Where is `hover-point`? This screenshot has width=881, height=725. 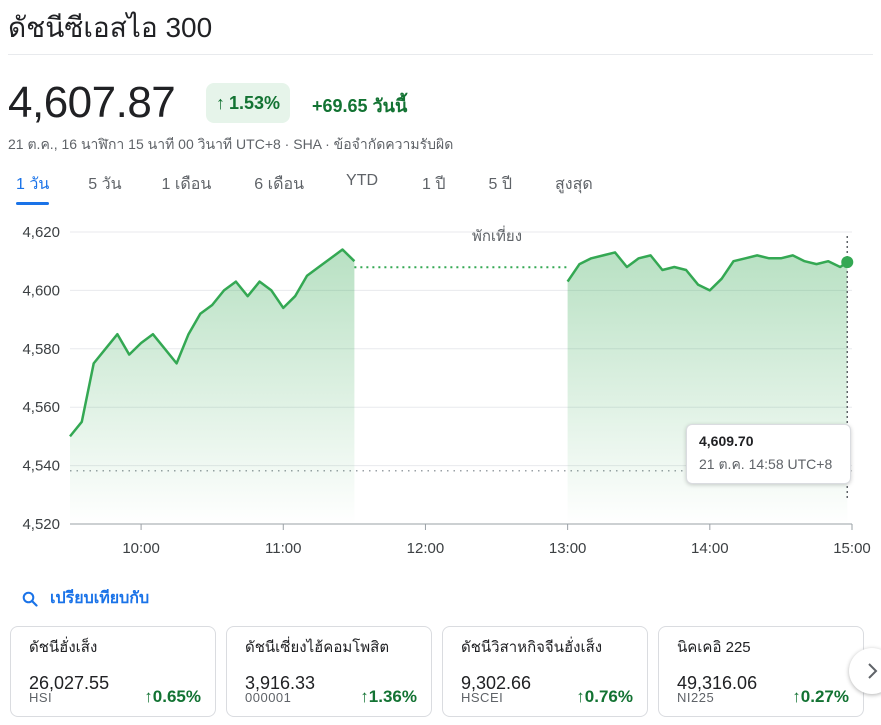 hover-point is located at coordinates (847, 262).